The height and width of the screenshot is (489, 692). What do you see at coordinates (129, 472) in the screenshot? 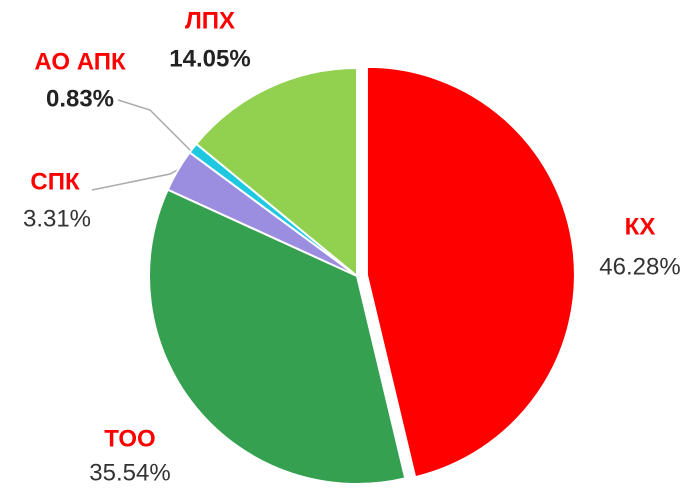
I see `value-label: 35.54%` at bounding box center [129, 472].